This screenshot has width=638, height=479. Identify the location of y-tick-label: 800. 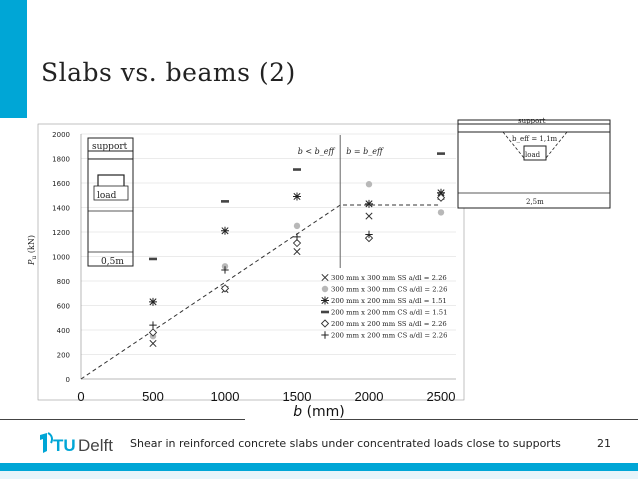
(63, 282).